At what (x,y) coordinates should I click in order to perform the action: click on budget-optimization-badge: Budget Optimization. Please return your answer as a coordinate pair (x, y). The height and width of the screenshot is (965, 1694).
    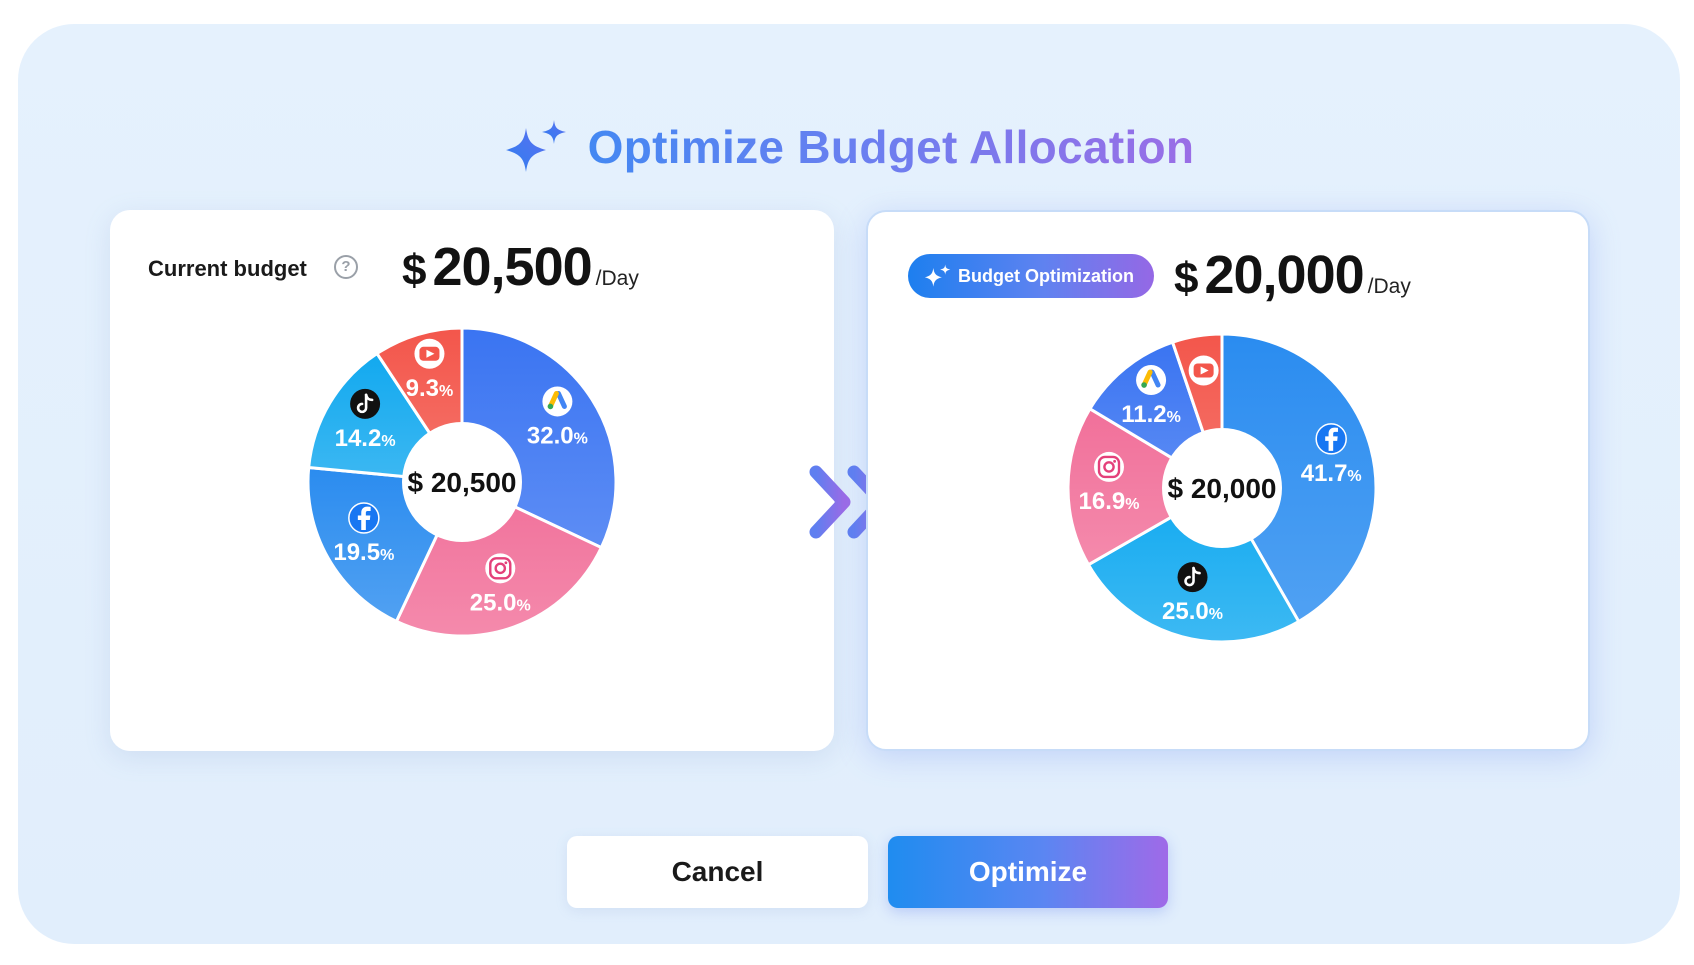
    Looking at the image, I should click on (1031, 276).